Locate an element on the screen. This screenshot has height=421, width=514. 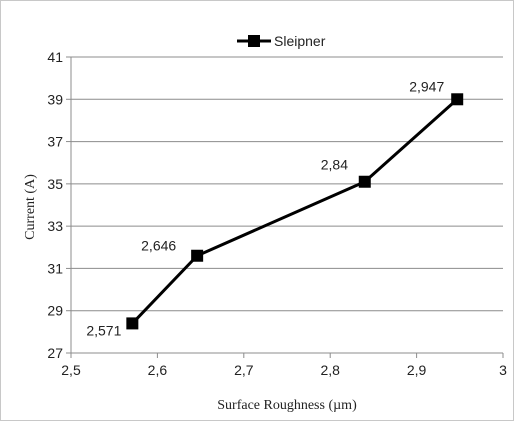
y-tick-label: 29 is located at coordinates (55, 311).